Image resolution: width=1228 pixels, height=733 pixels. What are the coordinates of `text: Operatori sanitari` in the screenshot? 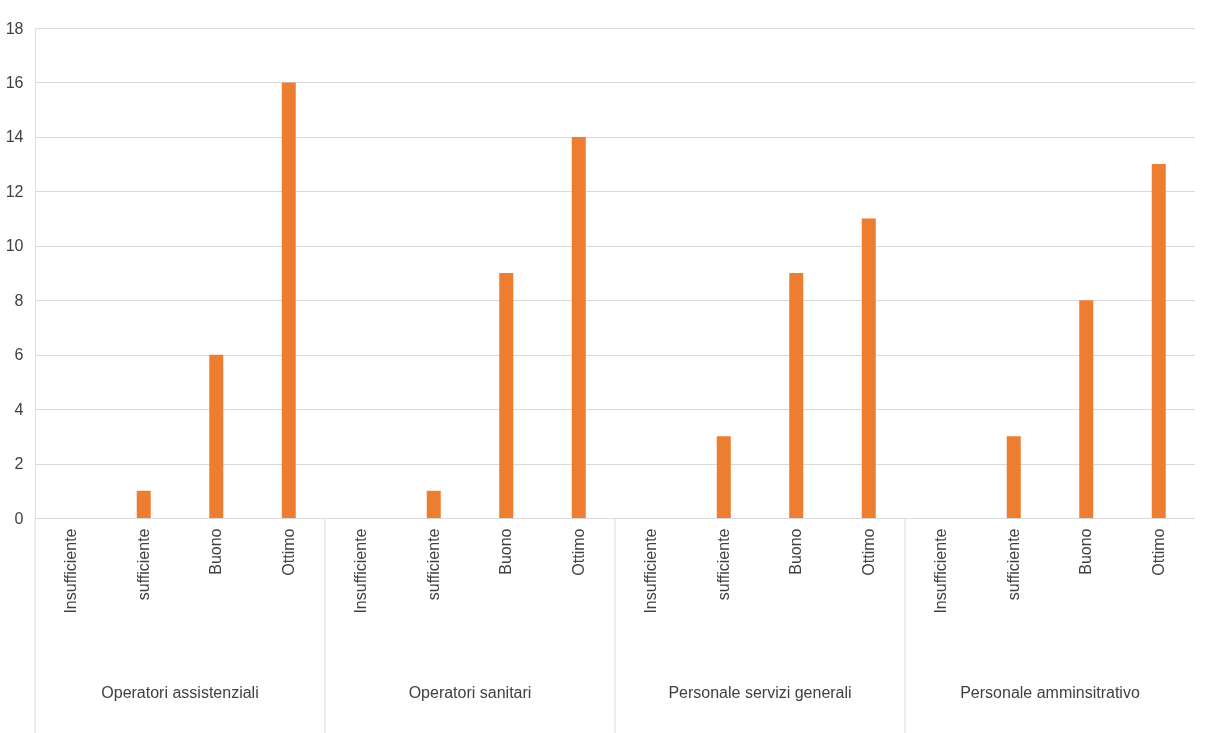 It's located at (470, 692).